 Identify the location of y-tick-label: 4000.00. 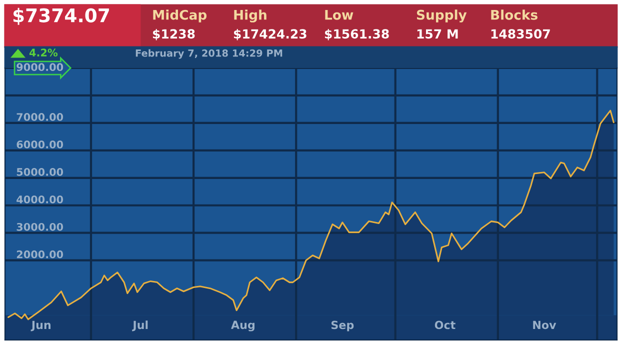
(40, 199).